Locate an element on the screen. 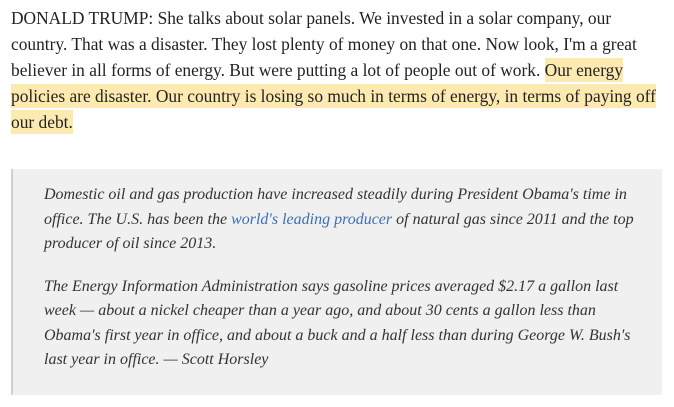 This screenshot has width=674, height=407. speaker-name: DONALD TRUMP: is located at coordinates (82, 18).